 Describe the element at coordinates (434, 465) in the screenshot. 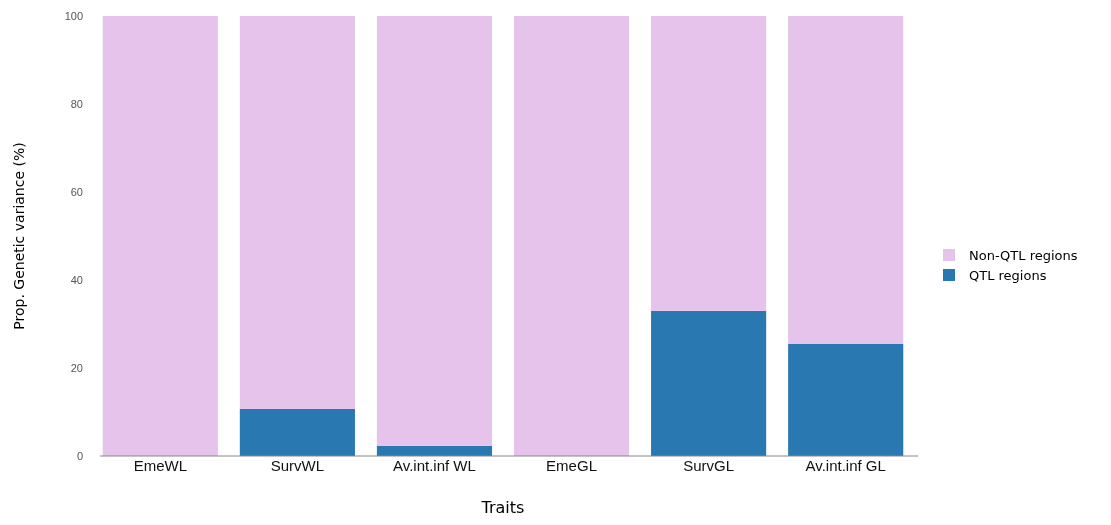

I see `x-tick-label: Av.int.inf WL` at that location.